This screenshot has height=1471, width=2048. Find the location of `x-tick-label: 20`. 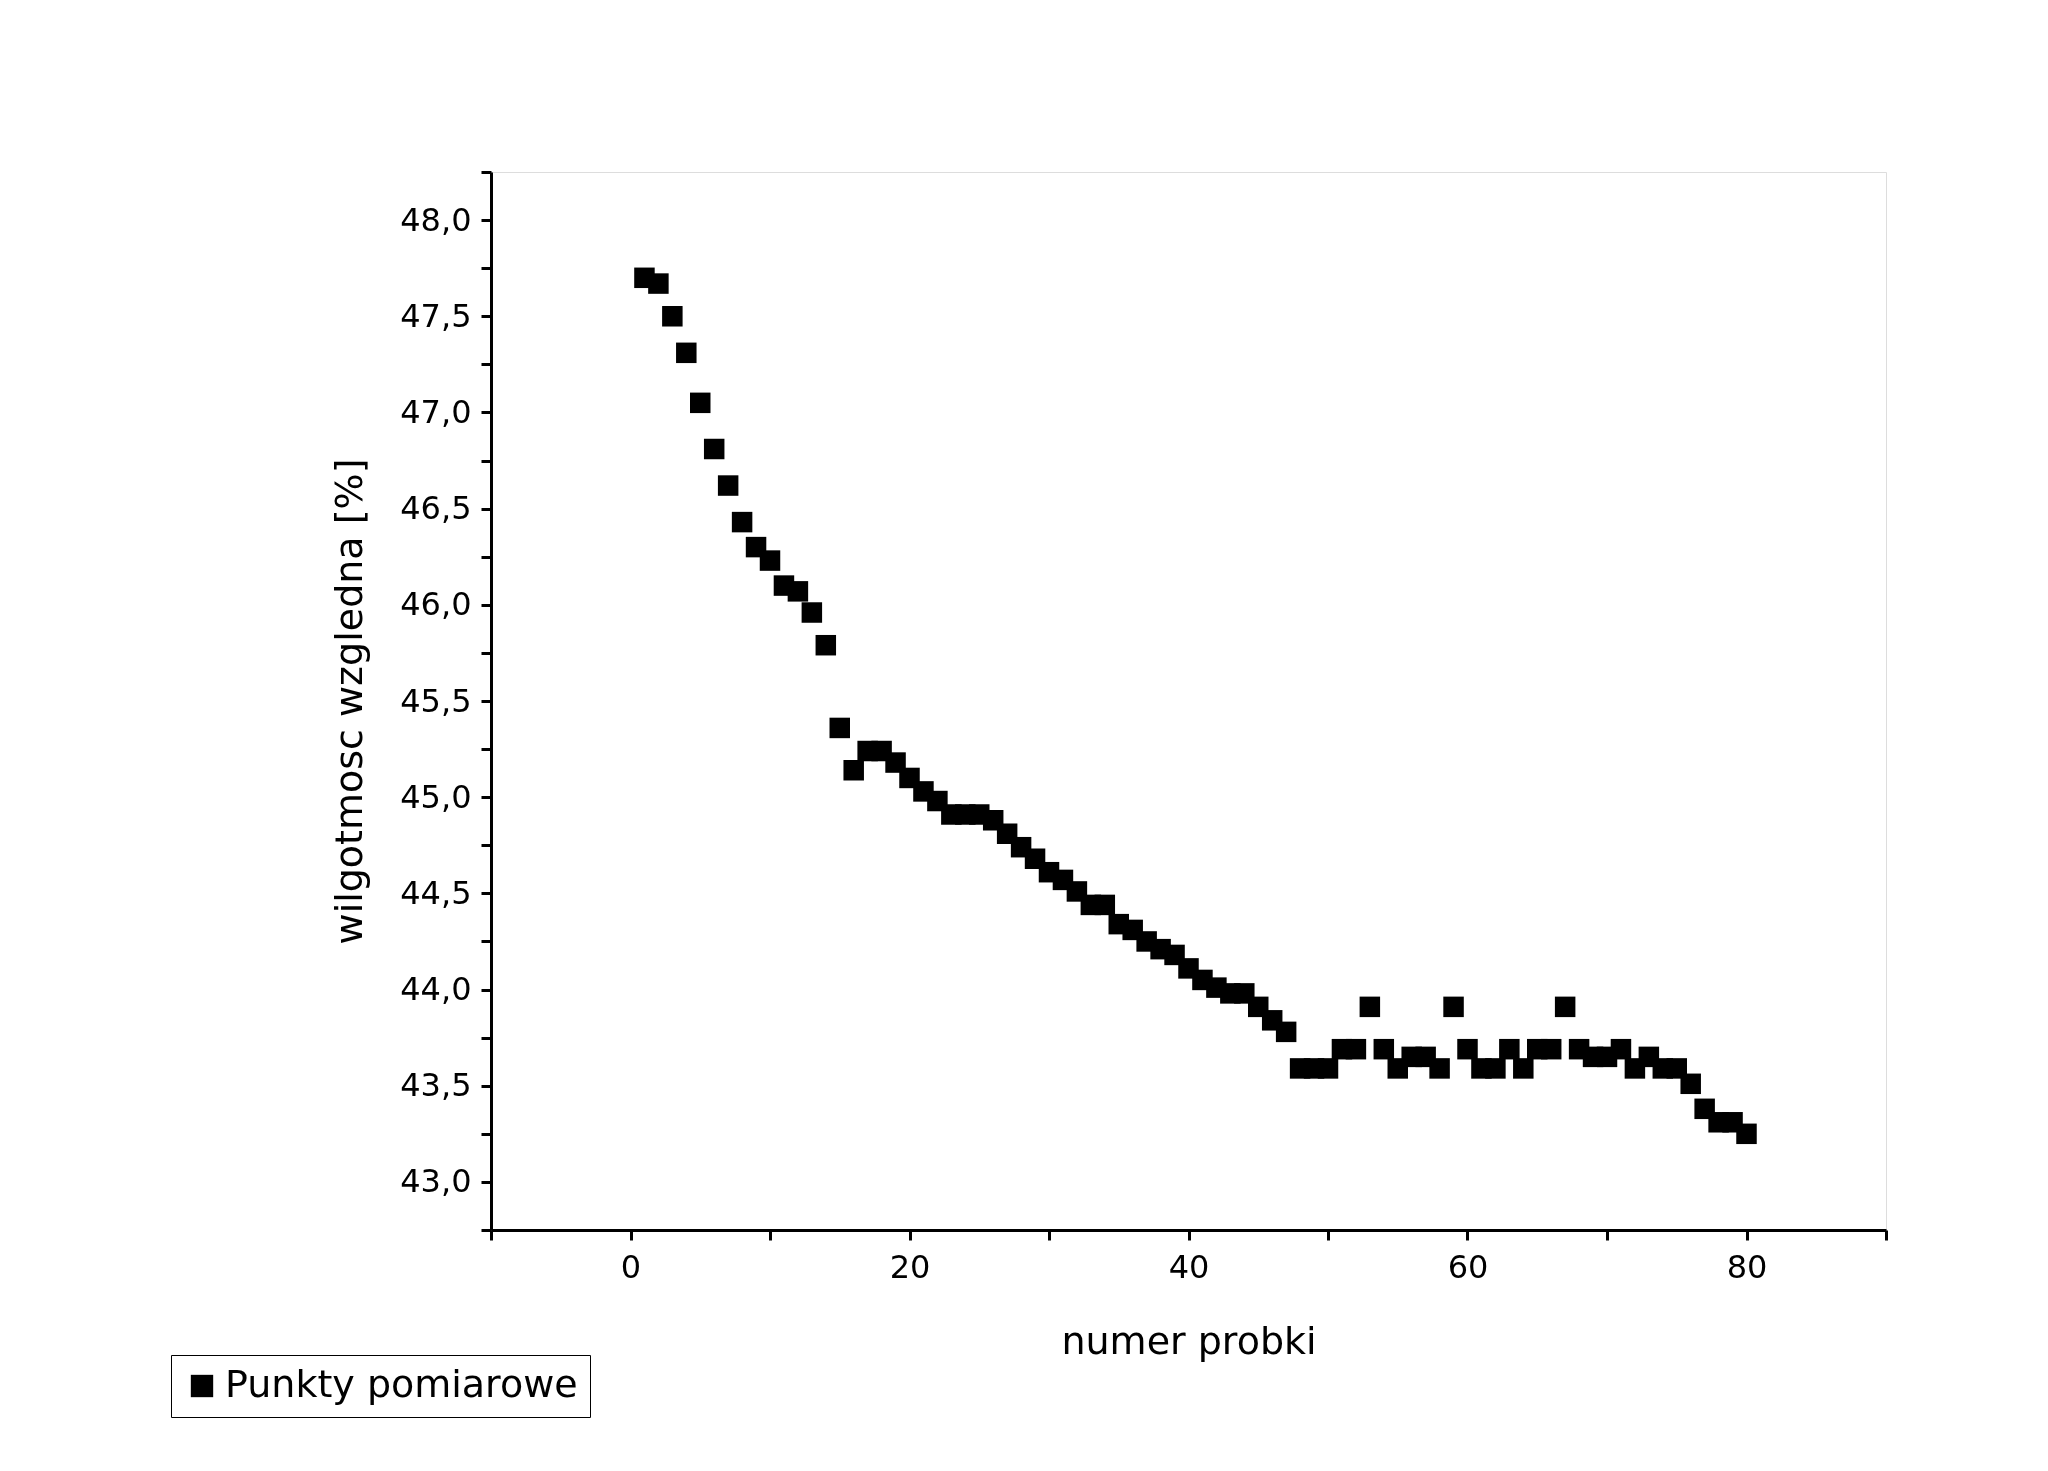

x-tick-label: 20 is located at coordinates (910, 1266).